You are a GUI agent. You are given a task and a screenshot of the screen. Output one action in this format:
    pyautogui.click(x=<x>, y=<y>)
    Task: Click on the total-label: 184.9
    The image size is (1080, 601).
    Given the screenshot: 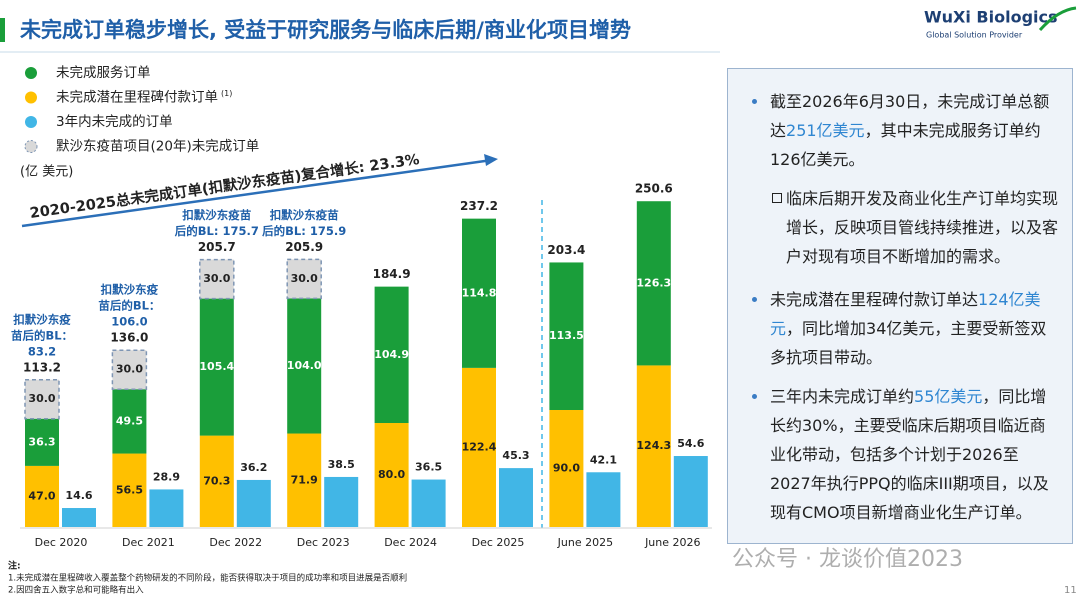 What is the action you would take?
    pyautogui.click(x=392, y=274)
    